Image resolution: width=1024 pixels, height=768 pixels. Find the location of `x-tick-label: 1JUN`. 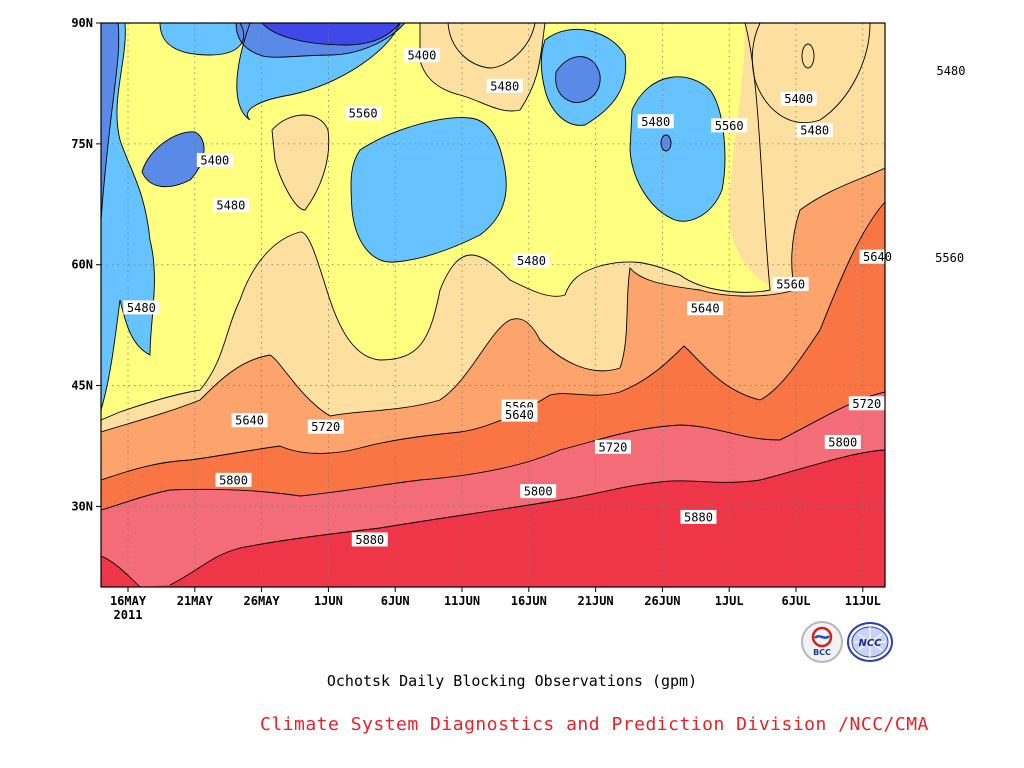

x-tick-label: 1JUN is located at coordinates (328, 601).